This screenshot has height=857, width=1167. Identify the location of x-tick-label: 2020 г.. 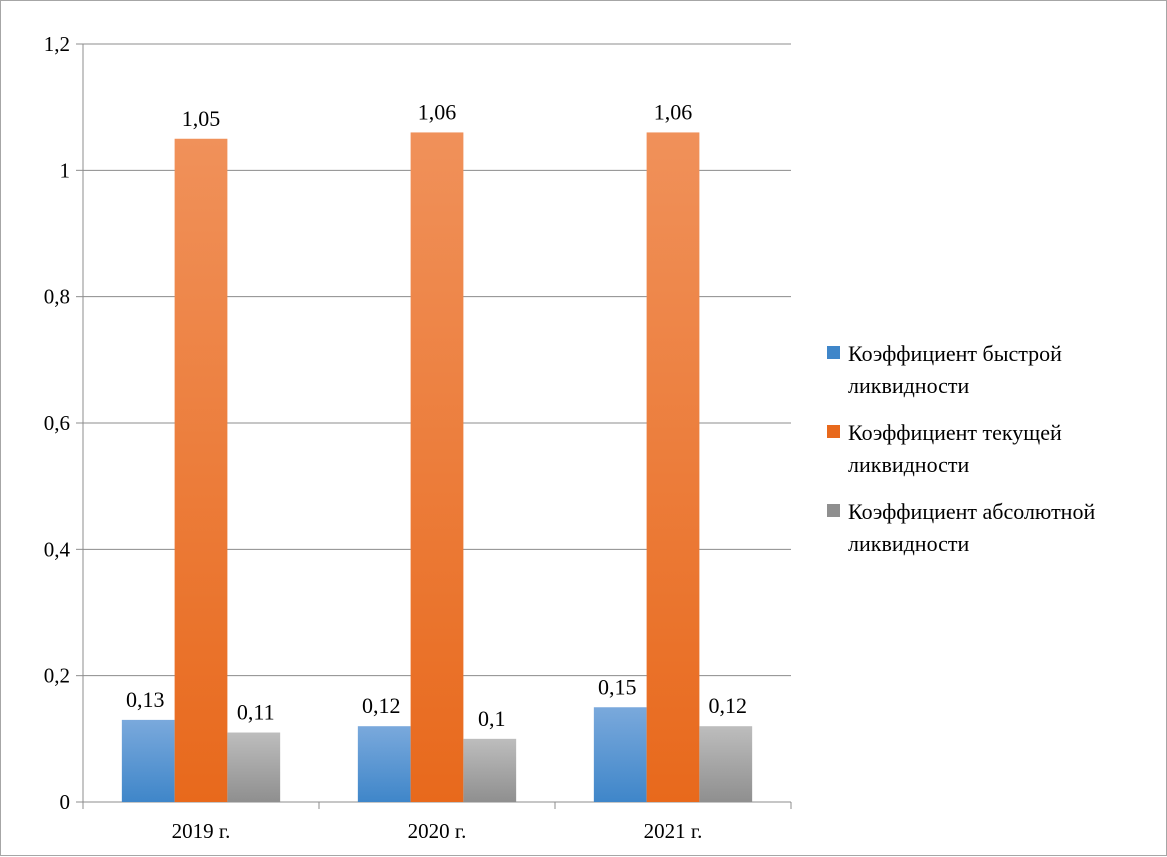
(437, 831).